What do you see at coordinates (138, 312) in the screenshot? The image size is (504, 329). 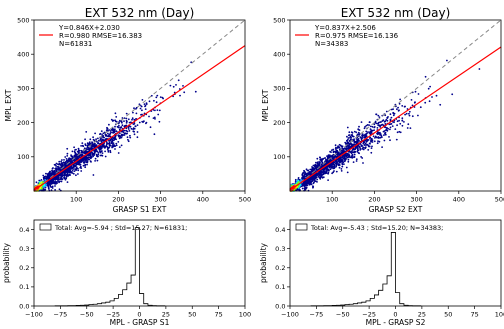 I see `histogram-s1-x-ticks: −100 −75 −50 −25 0 25 50 75 100` at bounding box center [138, 312].